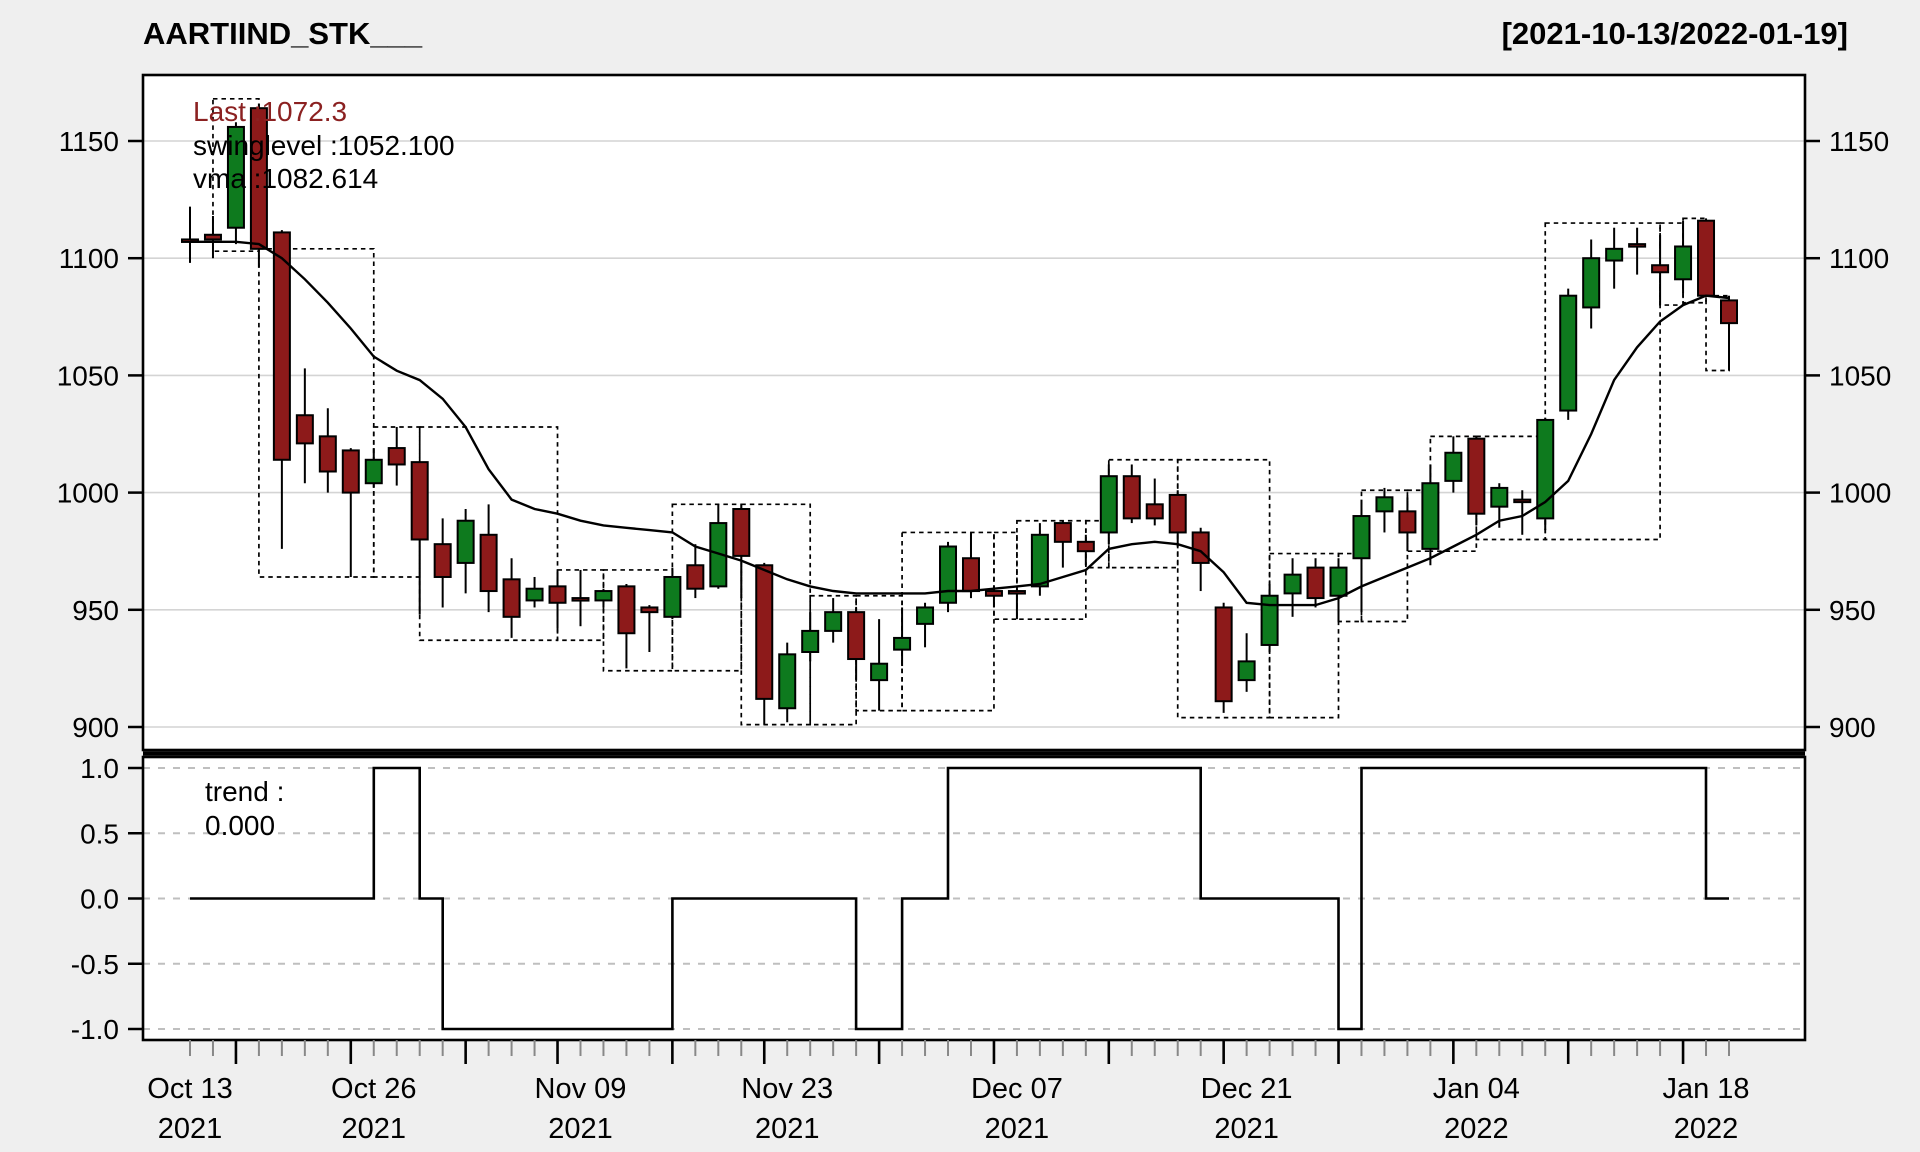 The image size is (1920, 1152). I want to click on y-axis-label-right: 1050, so click(1860, 375).